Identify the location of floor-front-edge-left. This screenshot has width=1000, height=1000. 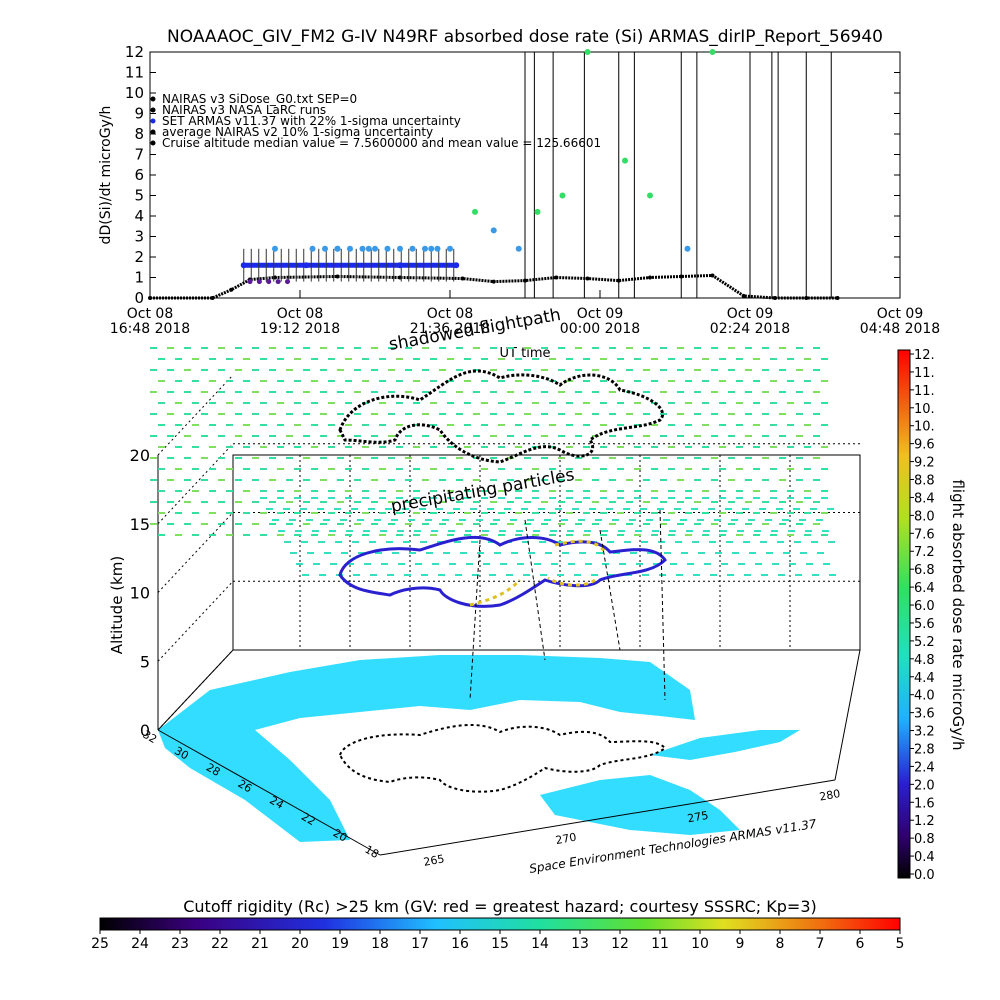
(269, 792).